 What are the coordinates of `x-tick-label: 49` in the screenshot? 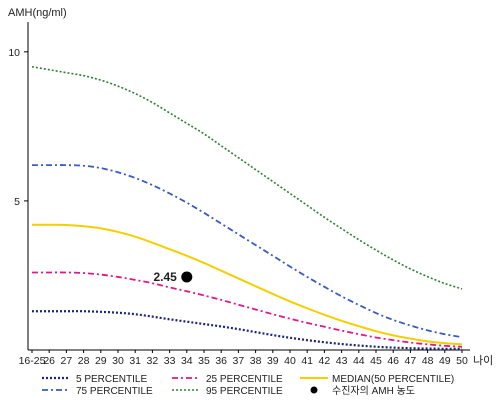 It's located at (445, 361).